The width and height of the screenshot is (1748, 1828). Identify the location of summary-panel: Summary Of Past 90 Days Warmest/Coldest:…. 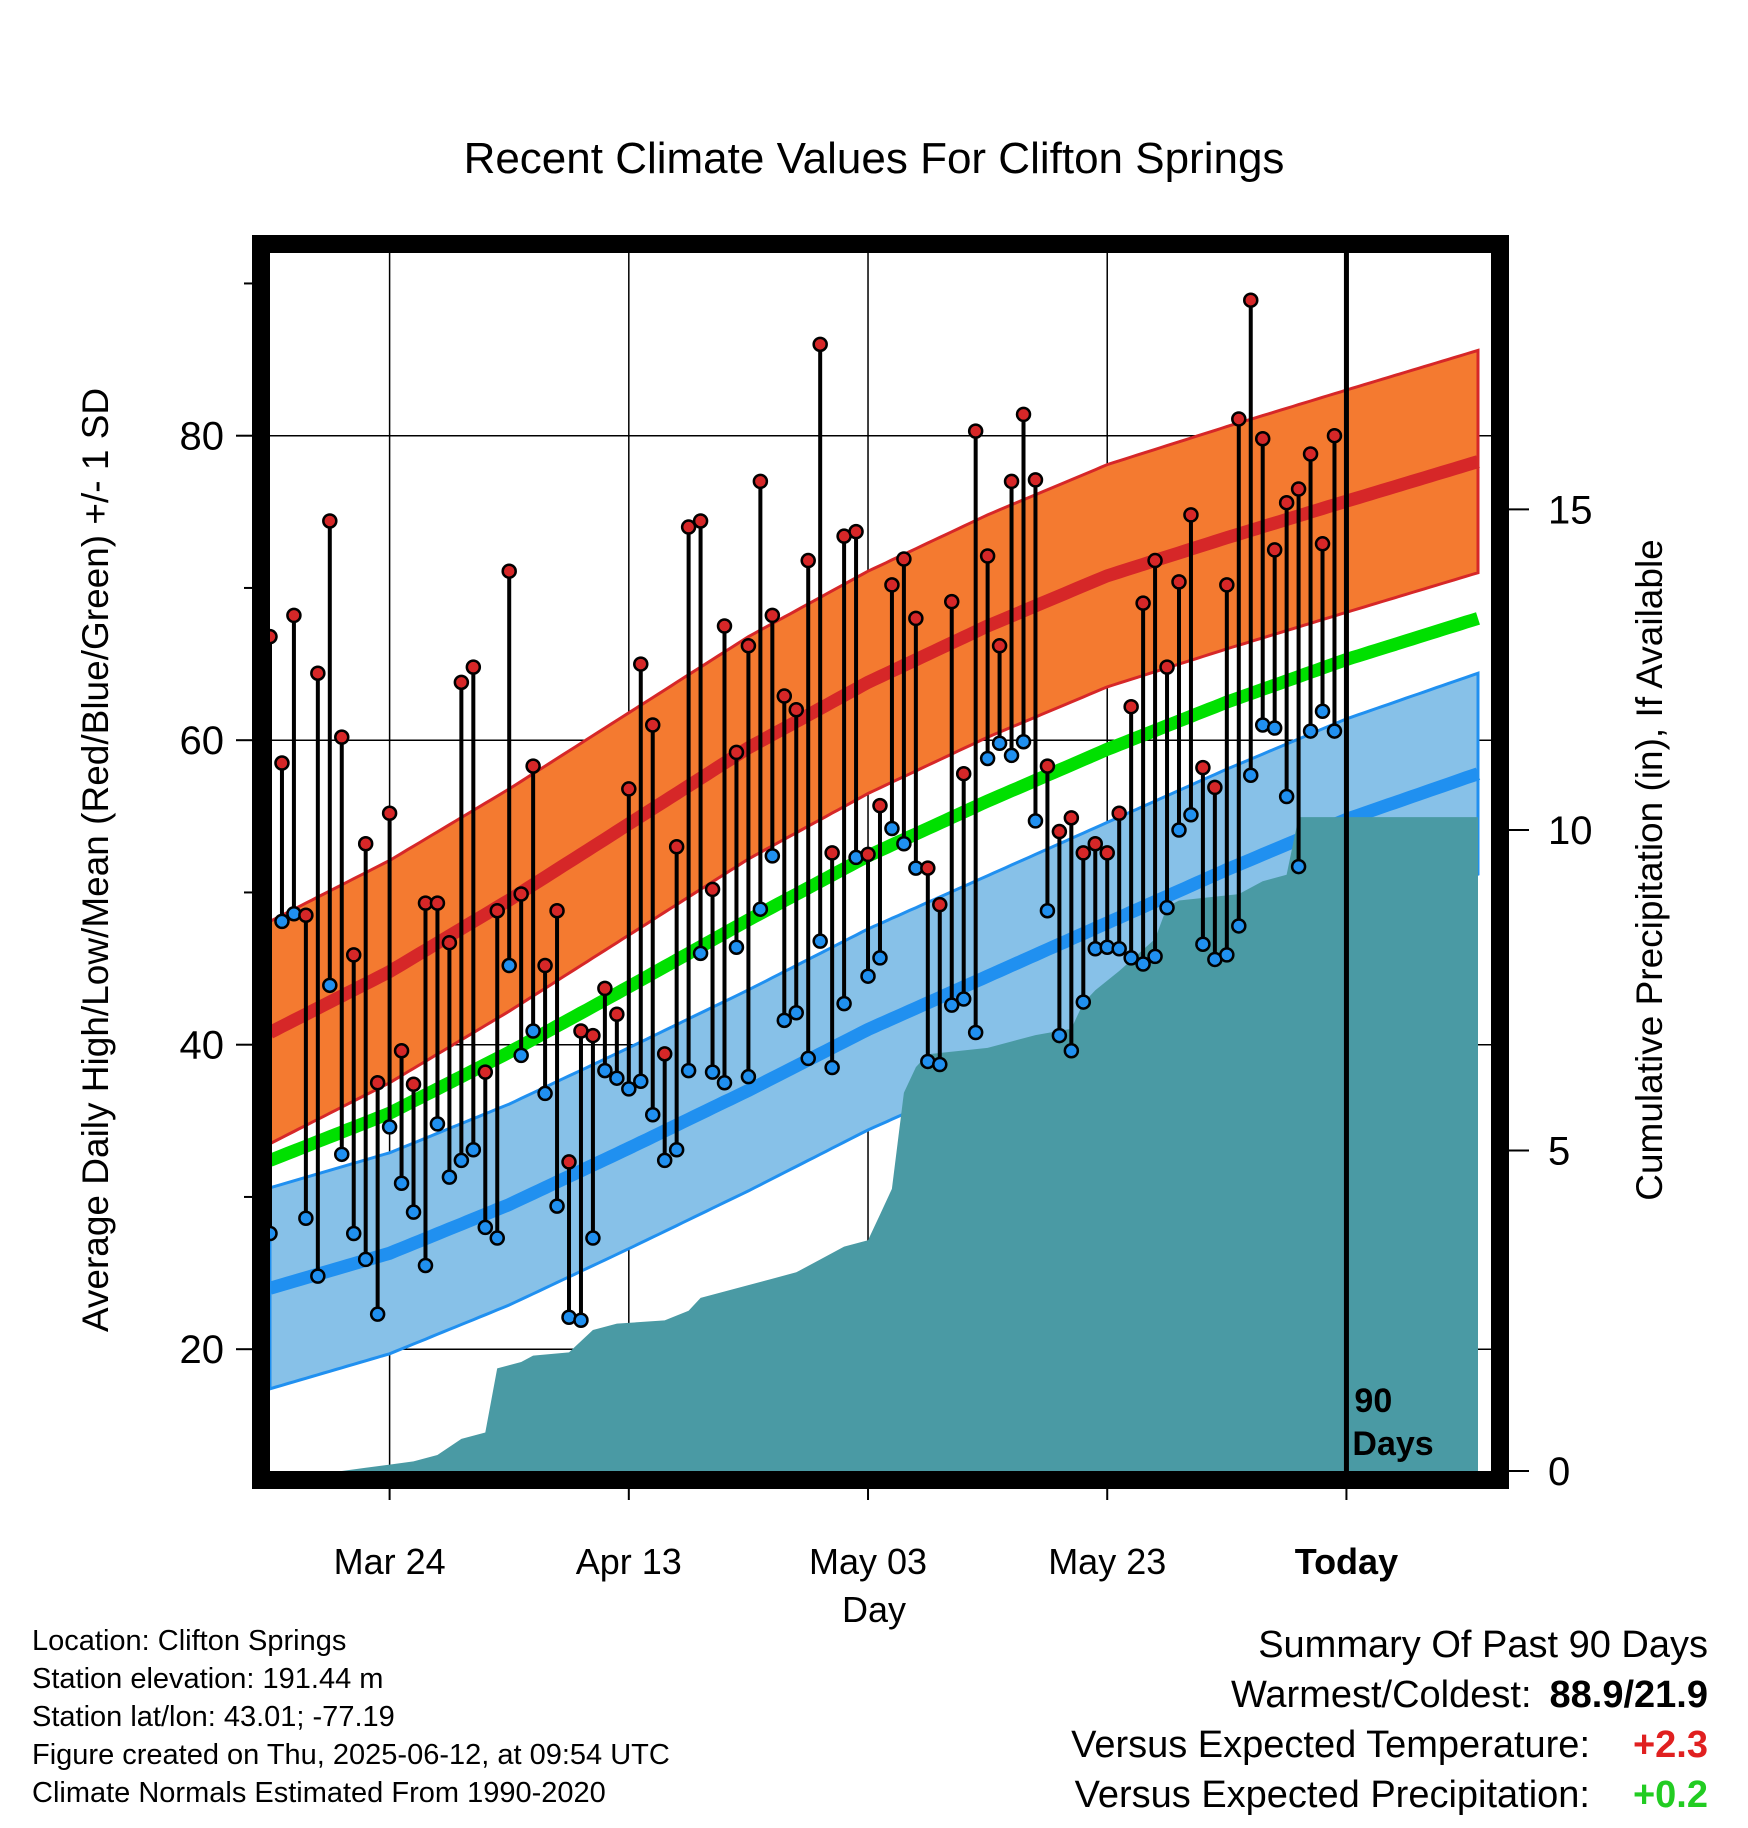
(1389, 1720).